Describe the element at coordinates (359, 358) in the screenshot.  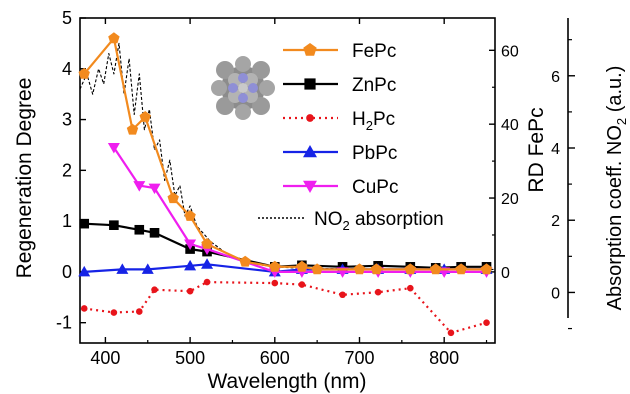
I see `x-tick-label: 700` at that location.